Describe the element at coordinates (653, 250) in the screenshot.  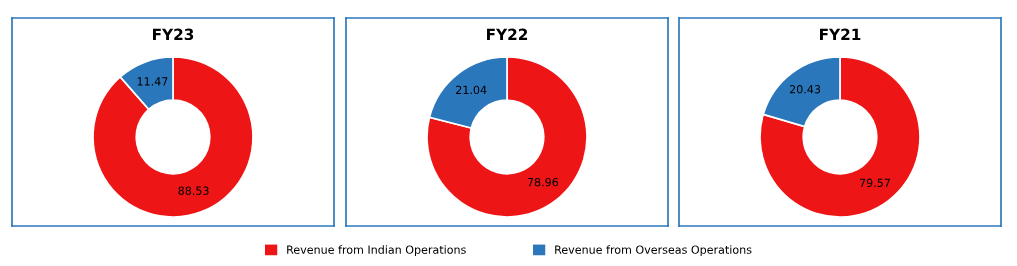
I see `legend-label: Revenue from Overseas Operations` at that location.